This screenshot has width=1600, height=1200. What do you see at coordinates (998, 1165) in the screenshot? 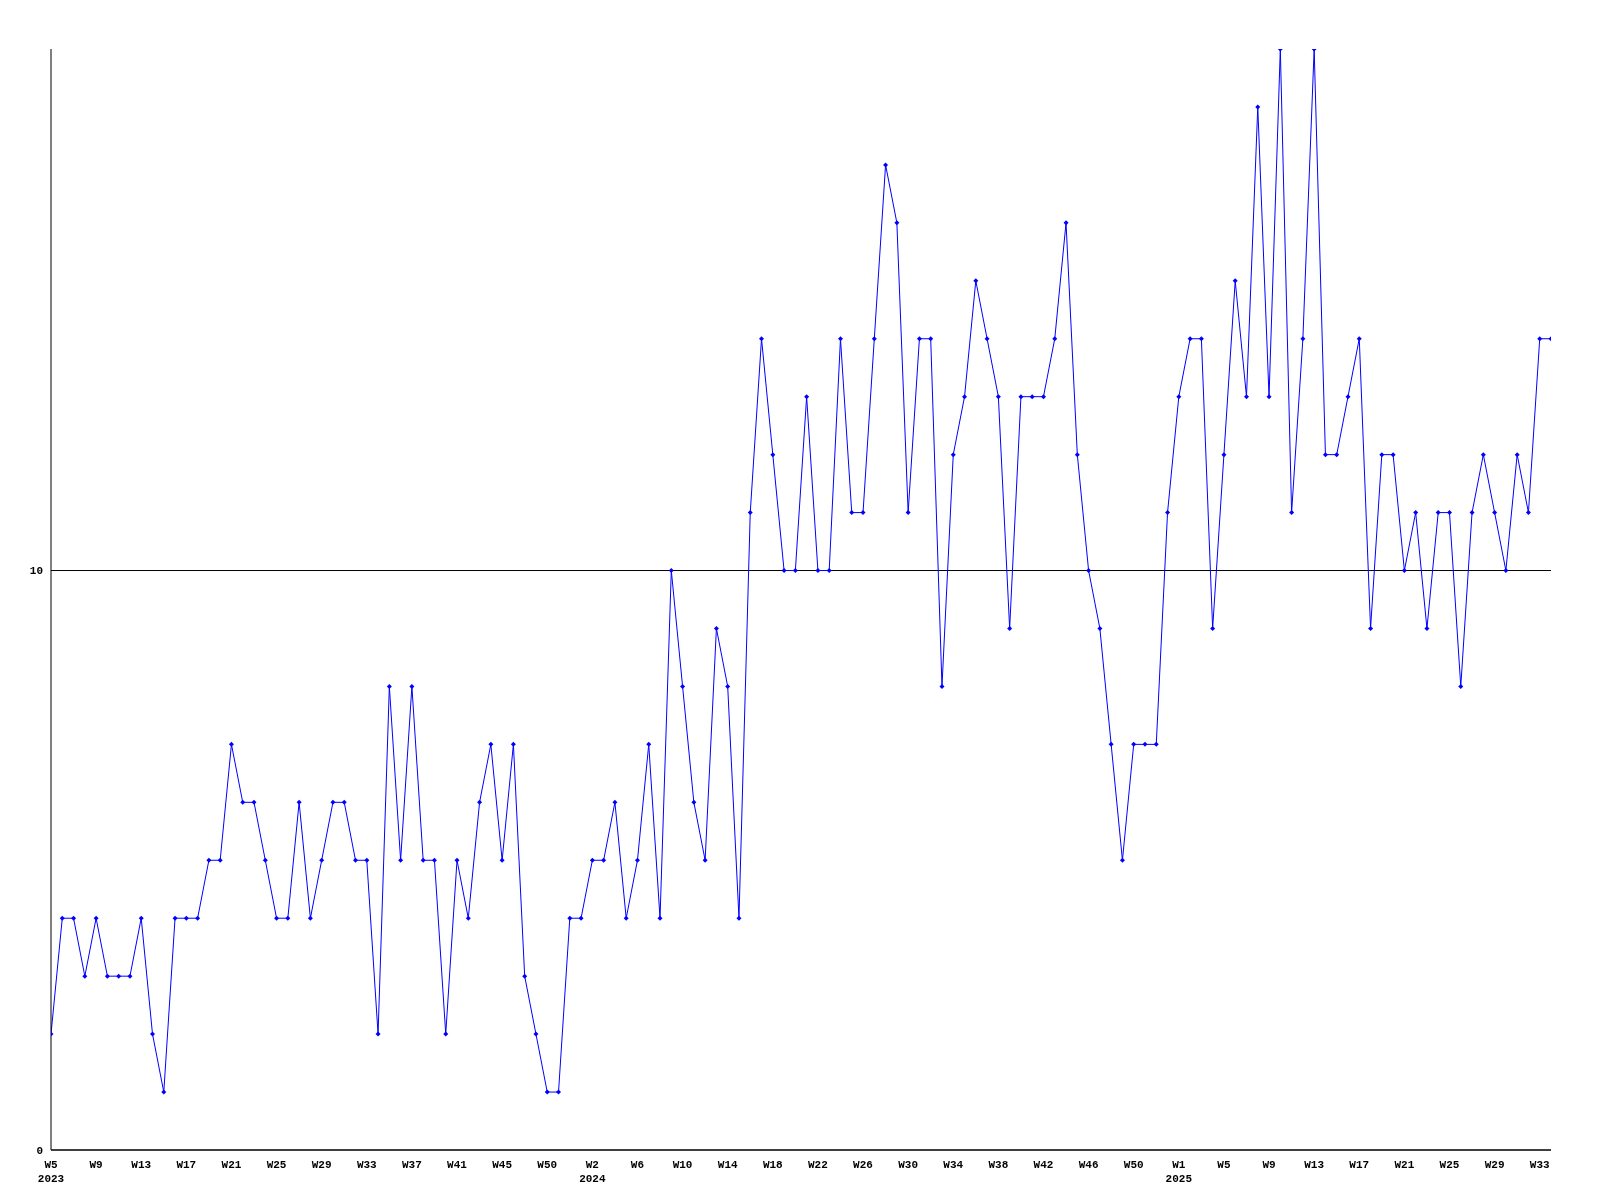
I see `x-tick-label: W38` at bounding box center [998, 1165].